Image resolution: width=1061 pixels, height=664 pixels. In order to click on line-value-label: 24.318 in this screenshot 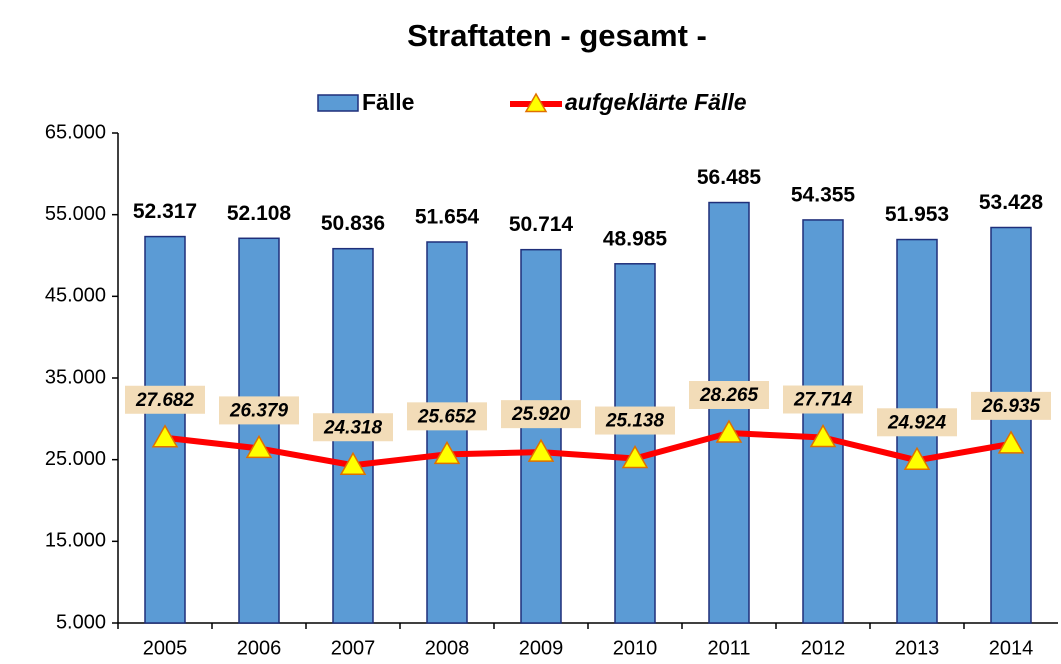, I will do `click(353, 427)`.